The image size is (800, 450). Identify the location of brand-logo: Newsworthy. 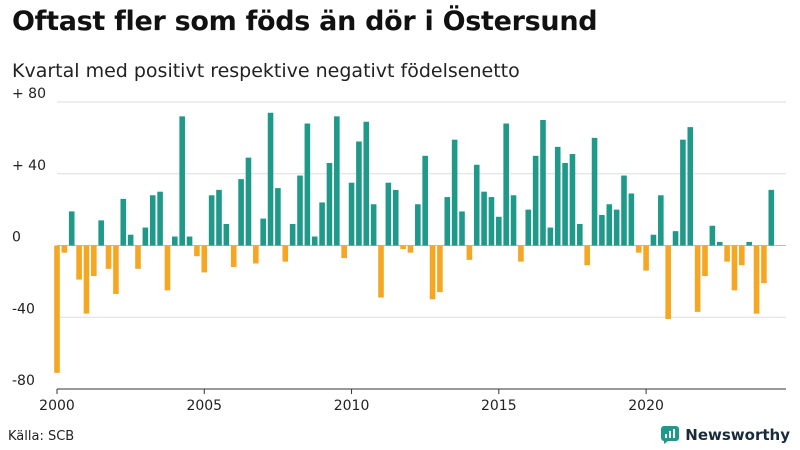
(725, 435).